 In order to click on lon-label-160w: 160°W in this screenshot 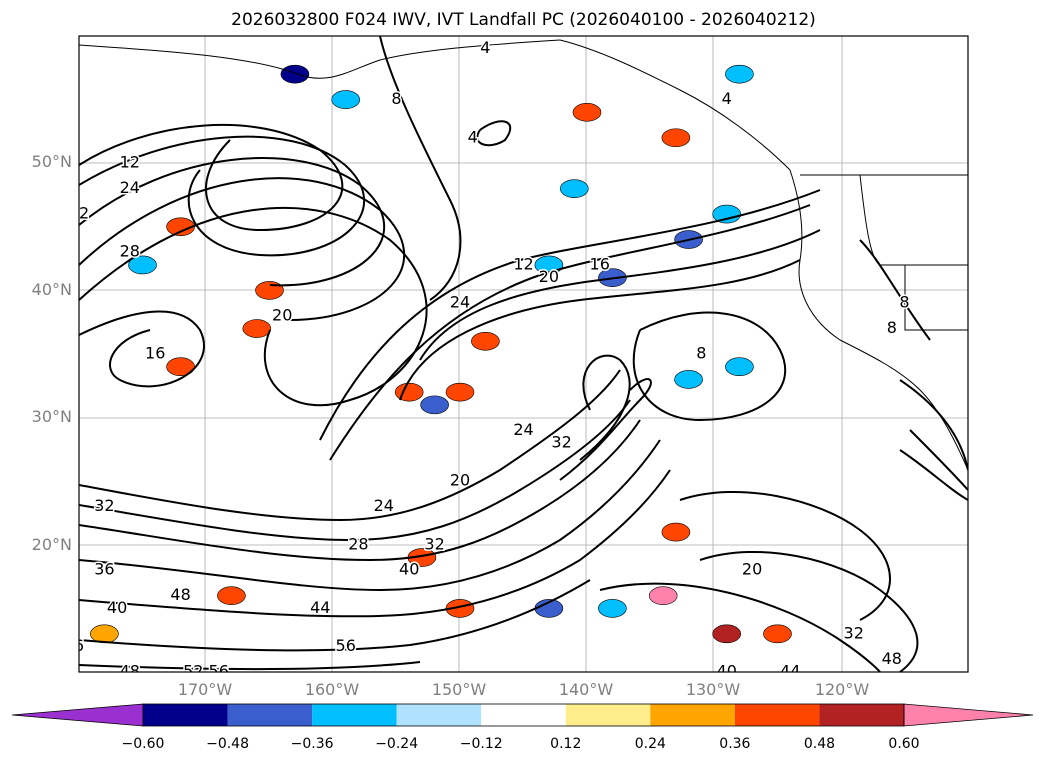, I will do `click(332, 689)`.